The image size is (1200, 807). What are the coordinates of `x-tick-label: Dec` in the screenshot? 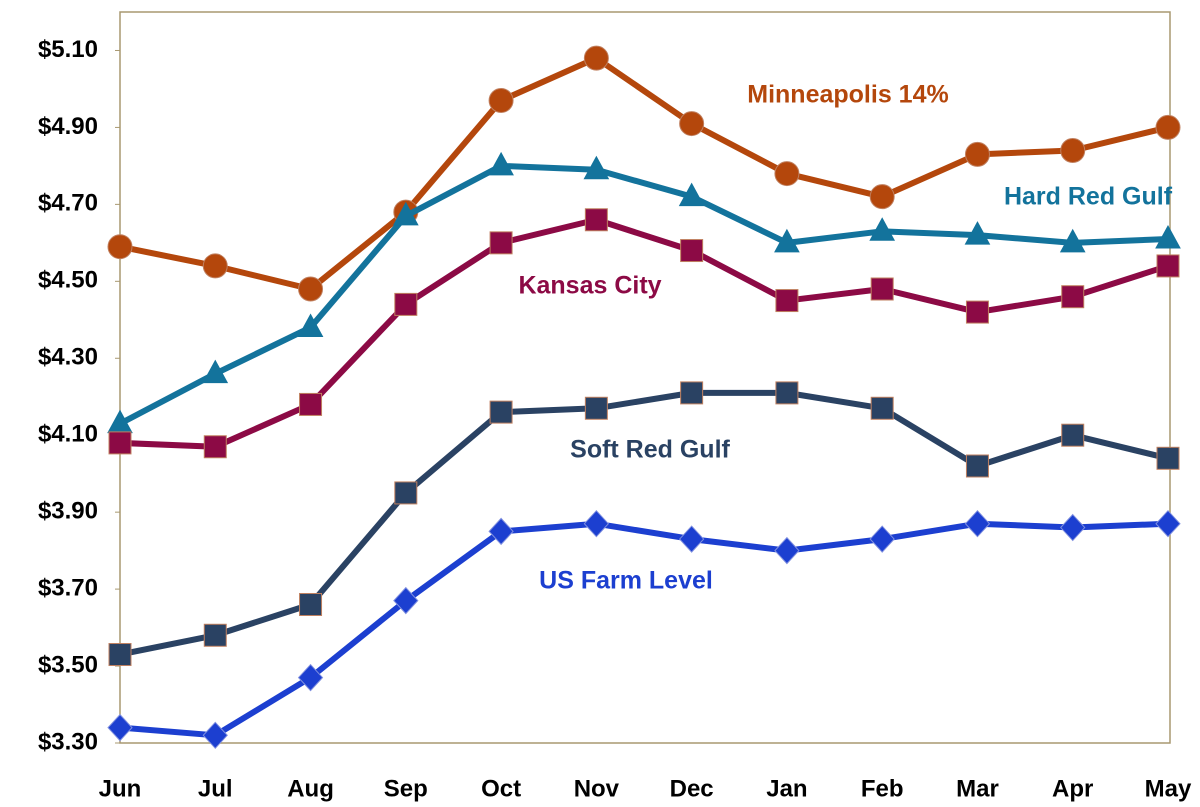 It's located at (692, 788).